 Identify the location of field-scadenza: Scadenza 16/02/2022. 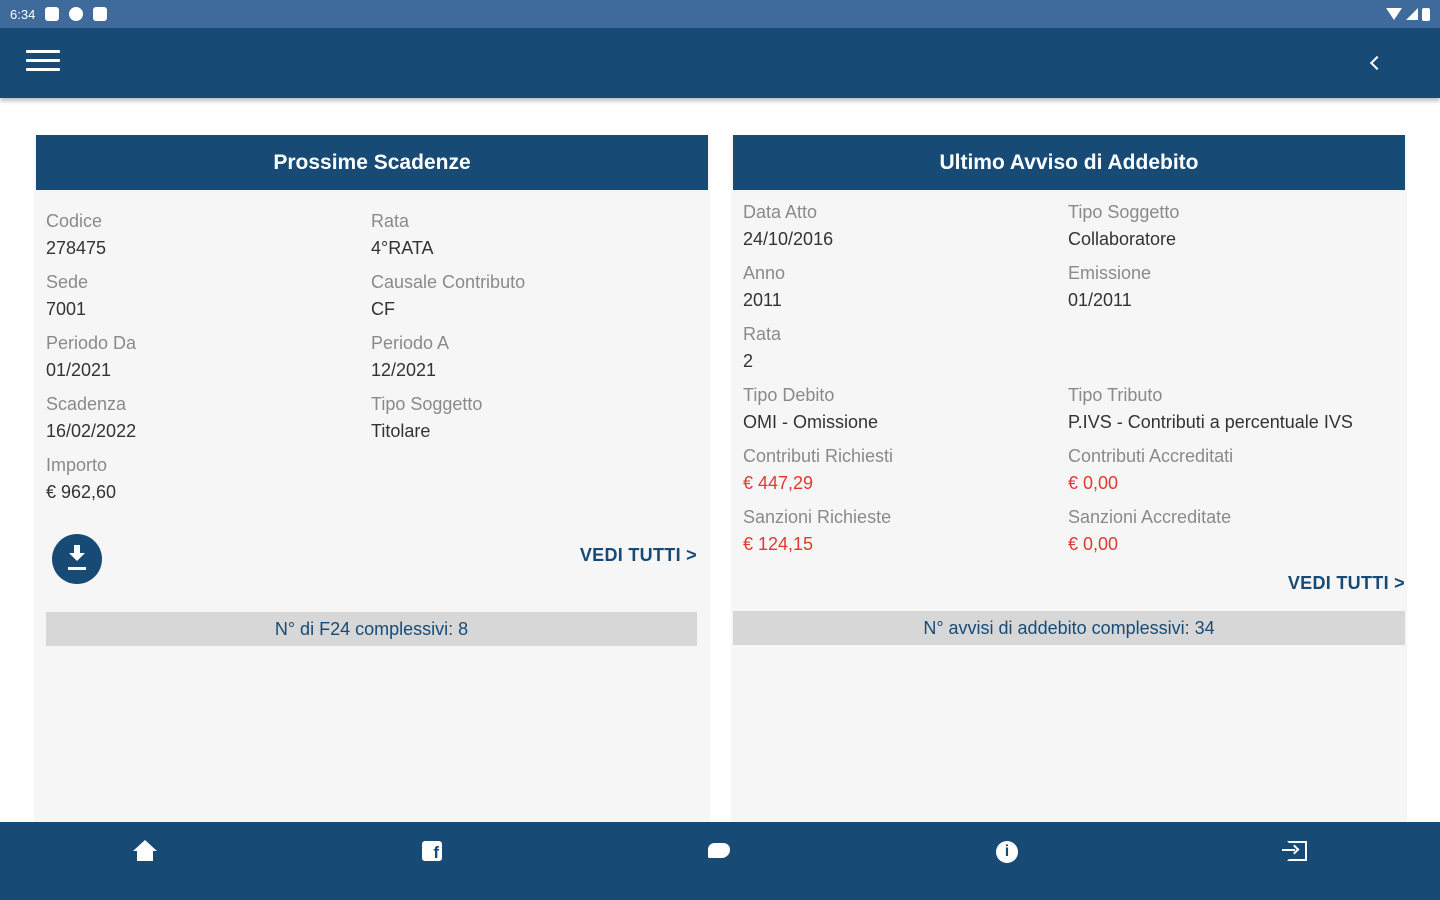
(208, 407).